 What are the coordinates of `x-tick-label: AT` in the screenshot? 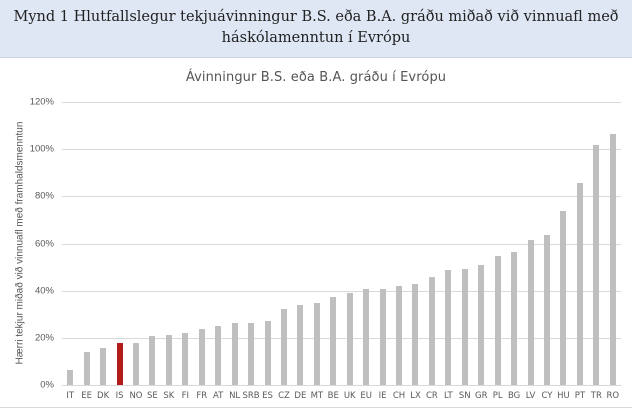 It's located at (218, 396).